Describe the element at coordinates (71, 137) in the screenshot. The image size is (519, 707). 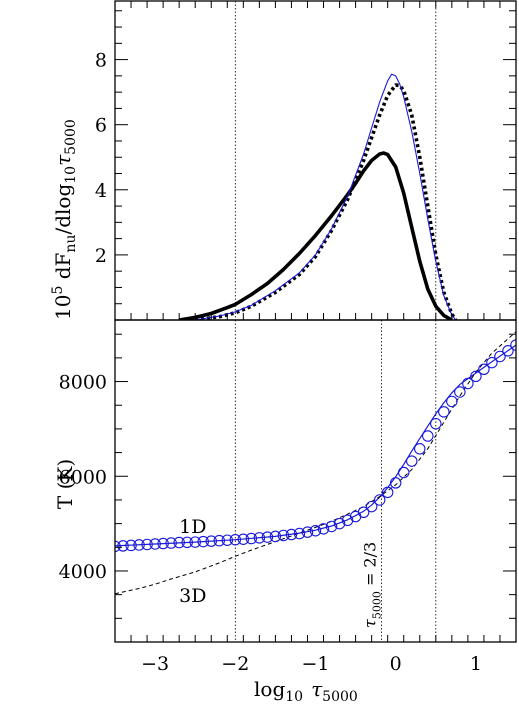
I see `ylabel-sub-5000: 5000` at that location.